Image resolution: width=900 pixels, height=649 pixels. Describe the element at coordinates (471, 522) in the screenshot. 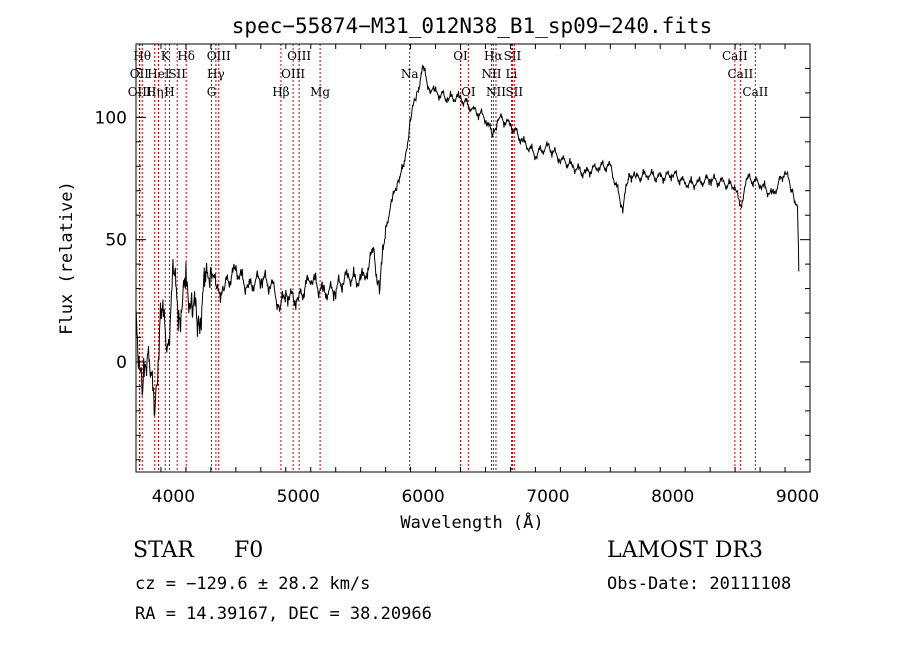

I see `x-axis-label: Wavelength (Å)` at that location.